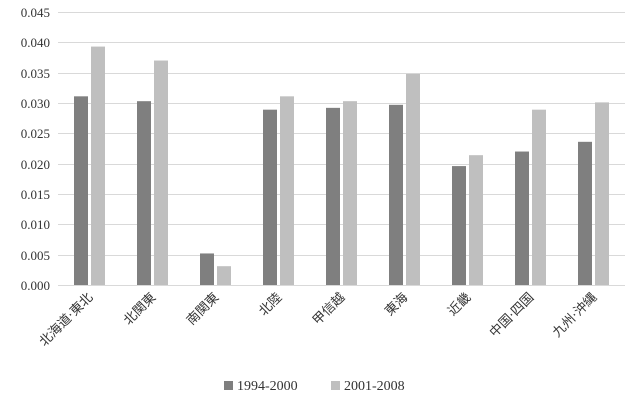  Describe the element at coordinates (329, 309) in the screenshot. I see `x-category-label: 甲信越` at that location.